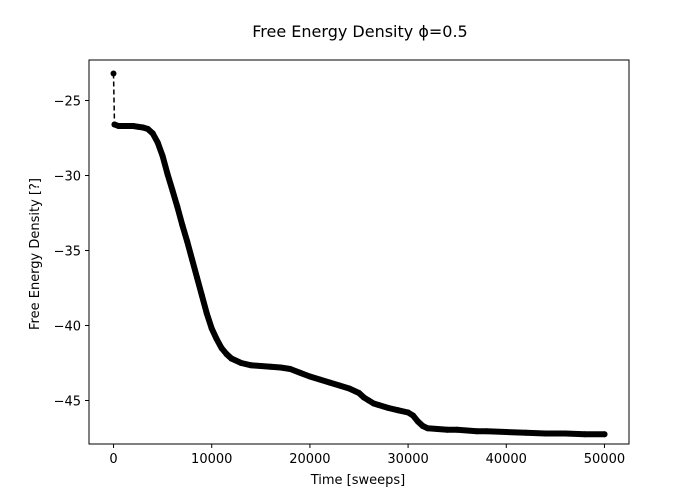 The height and width of the screenshot is (500, 700). I want to click on x-tick-label: 10000, so click(211, 459).